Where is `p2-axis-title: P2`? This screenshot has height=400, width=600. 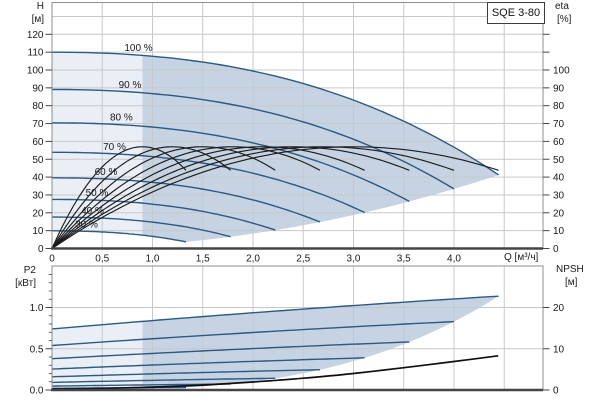 p2-axis-title: P2 is located at coordinates (29, 270).